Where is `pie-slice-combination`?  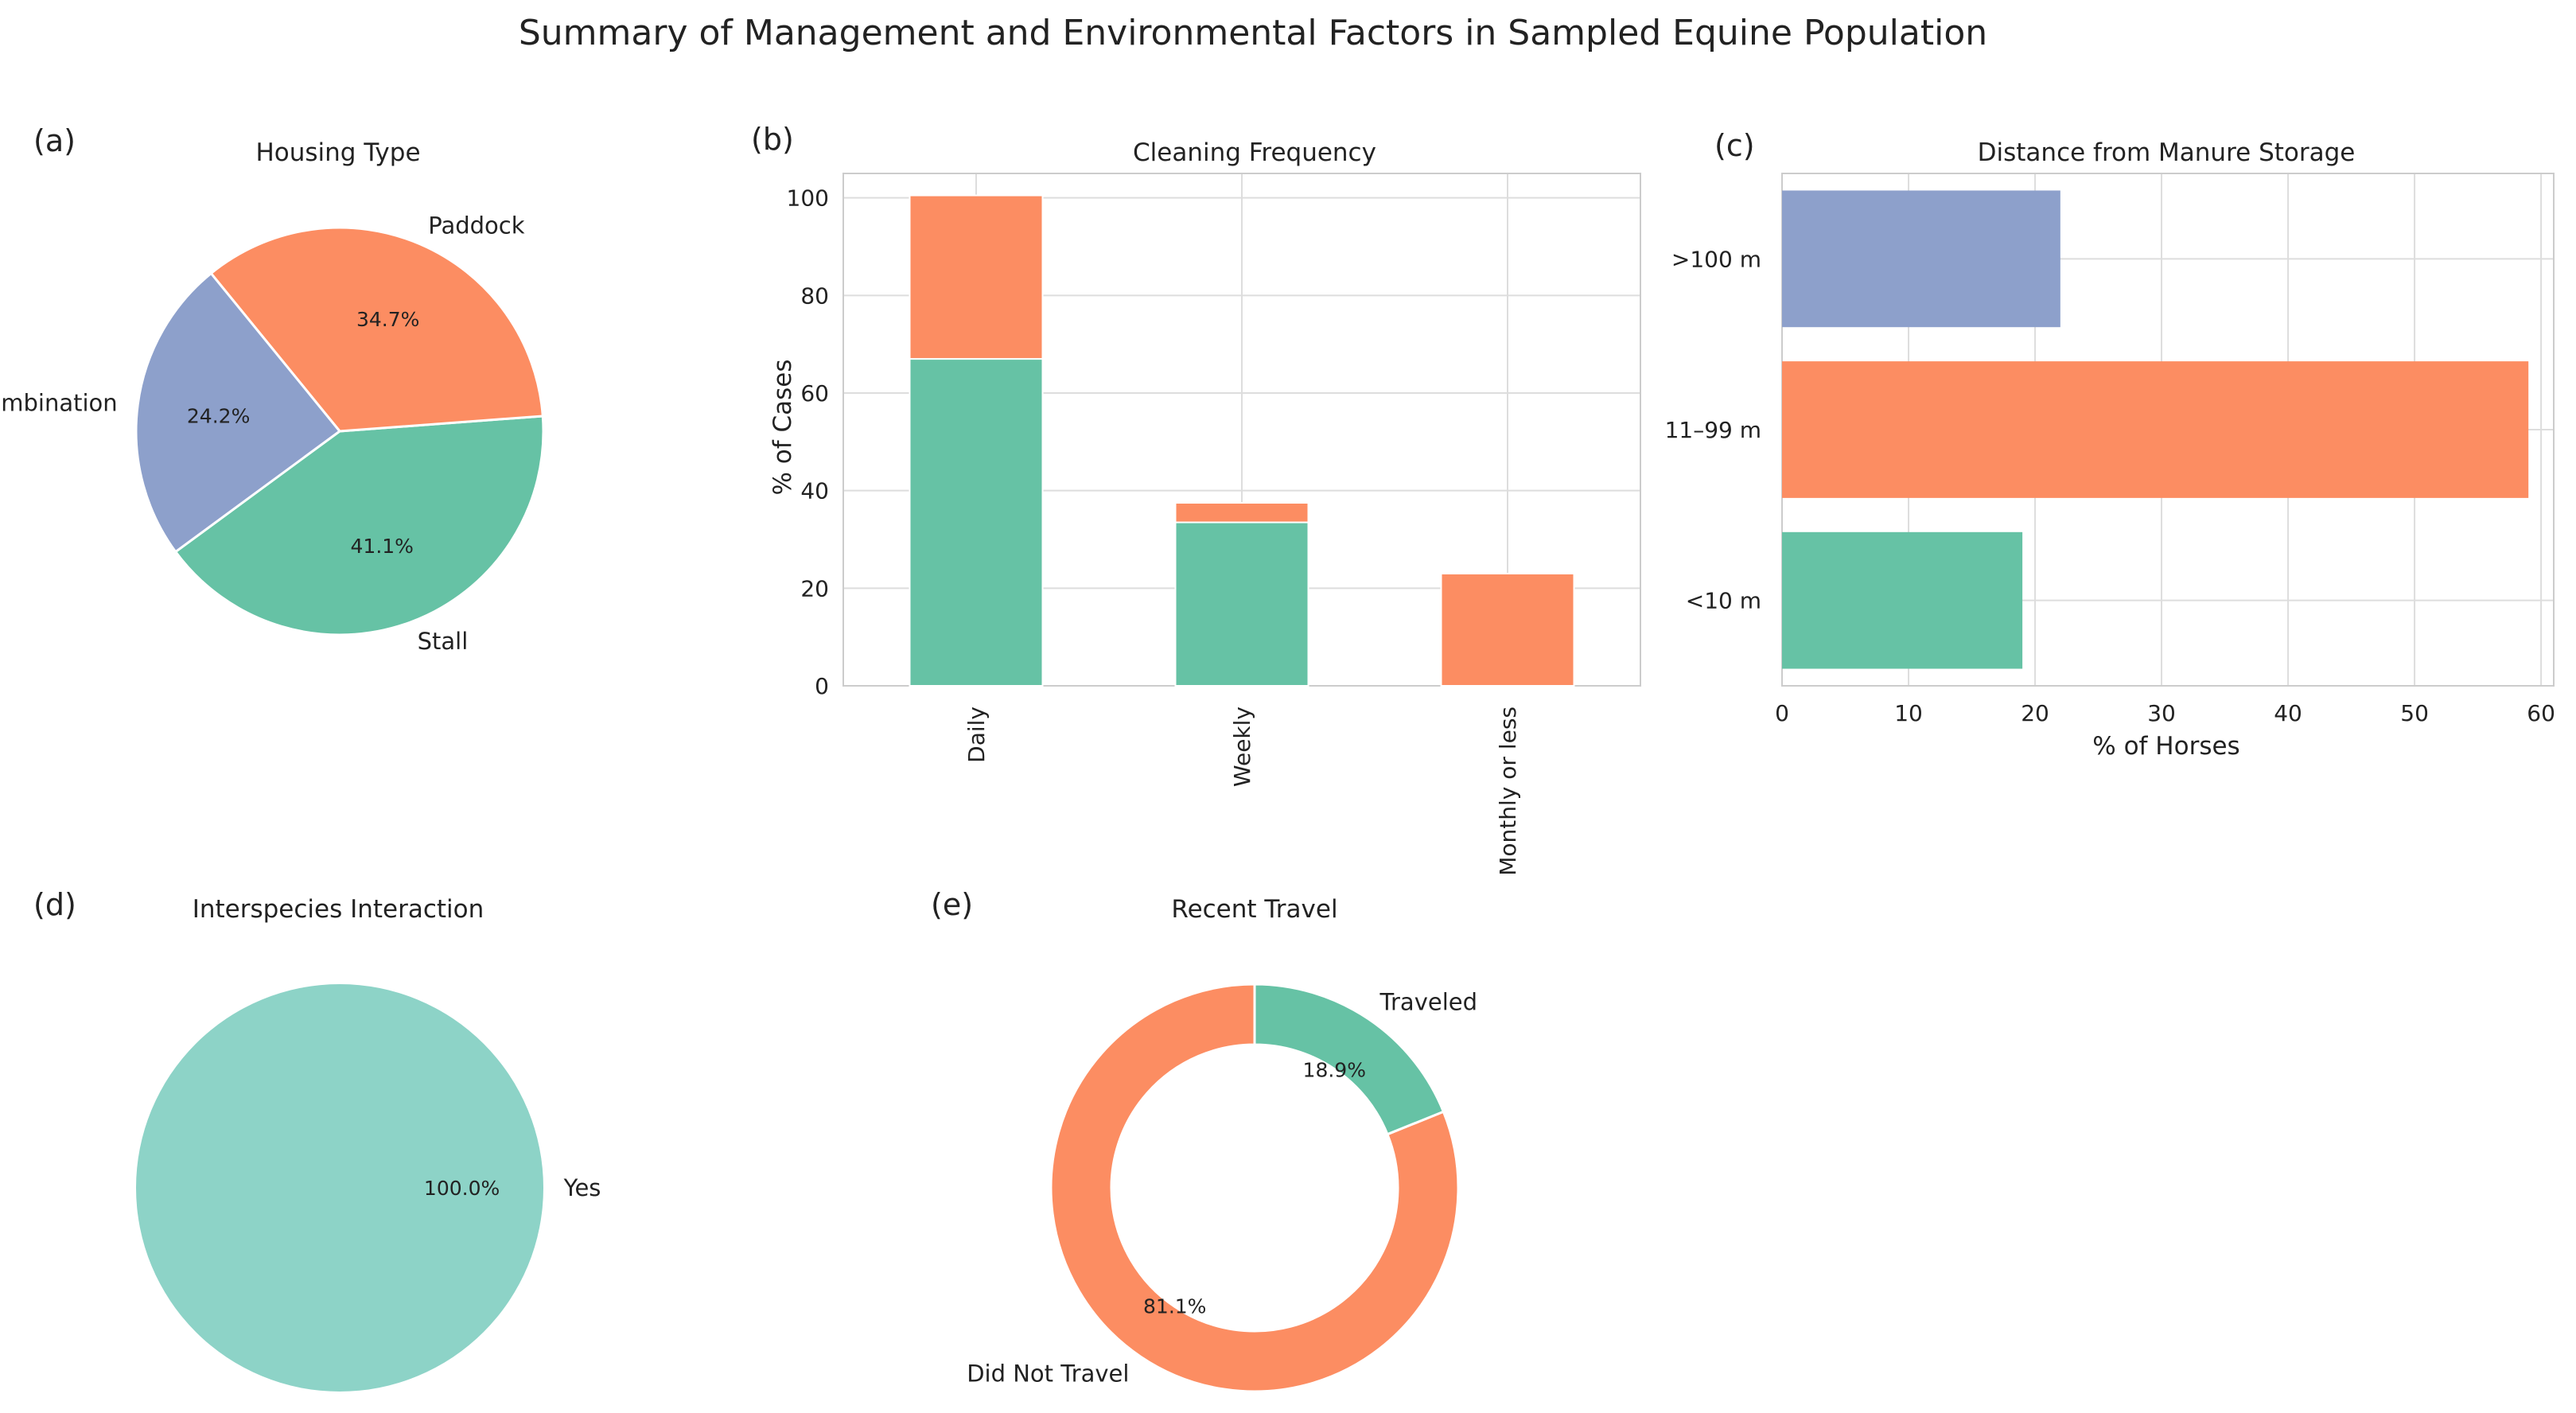 pie-slice-combination is located at coordinates (238, 413).